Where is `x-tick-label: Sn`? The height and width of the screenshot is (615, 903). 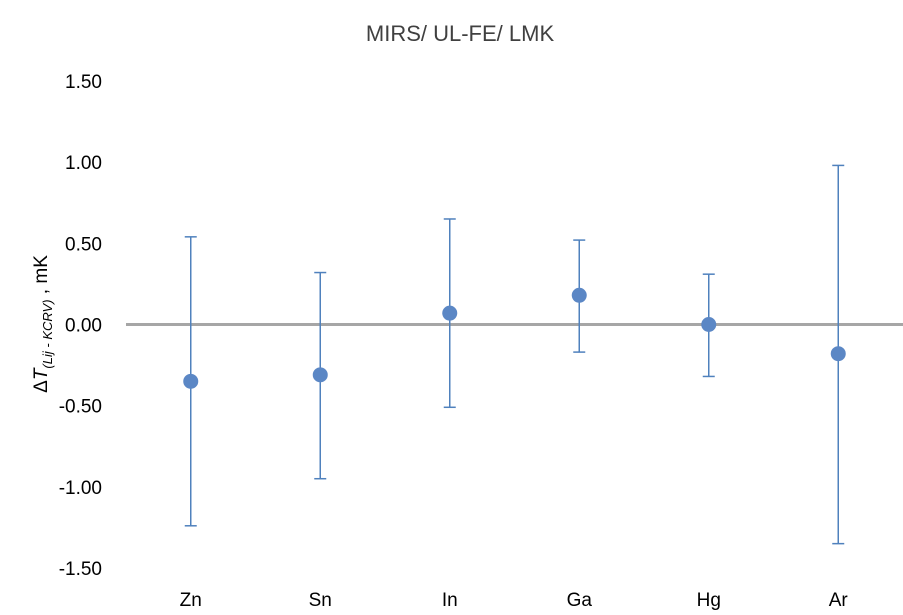 x-tick-label: Sn is located at coordinates (320, 600).